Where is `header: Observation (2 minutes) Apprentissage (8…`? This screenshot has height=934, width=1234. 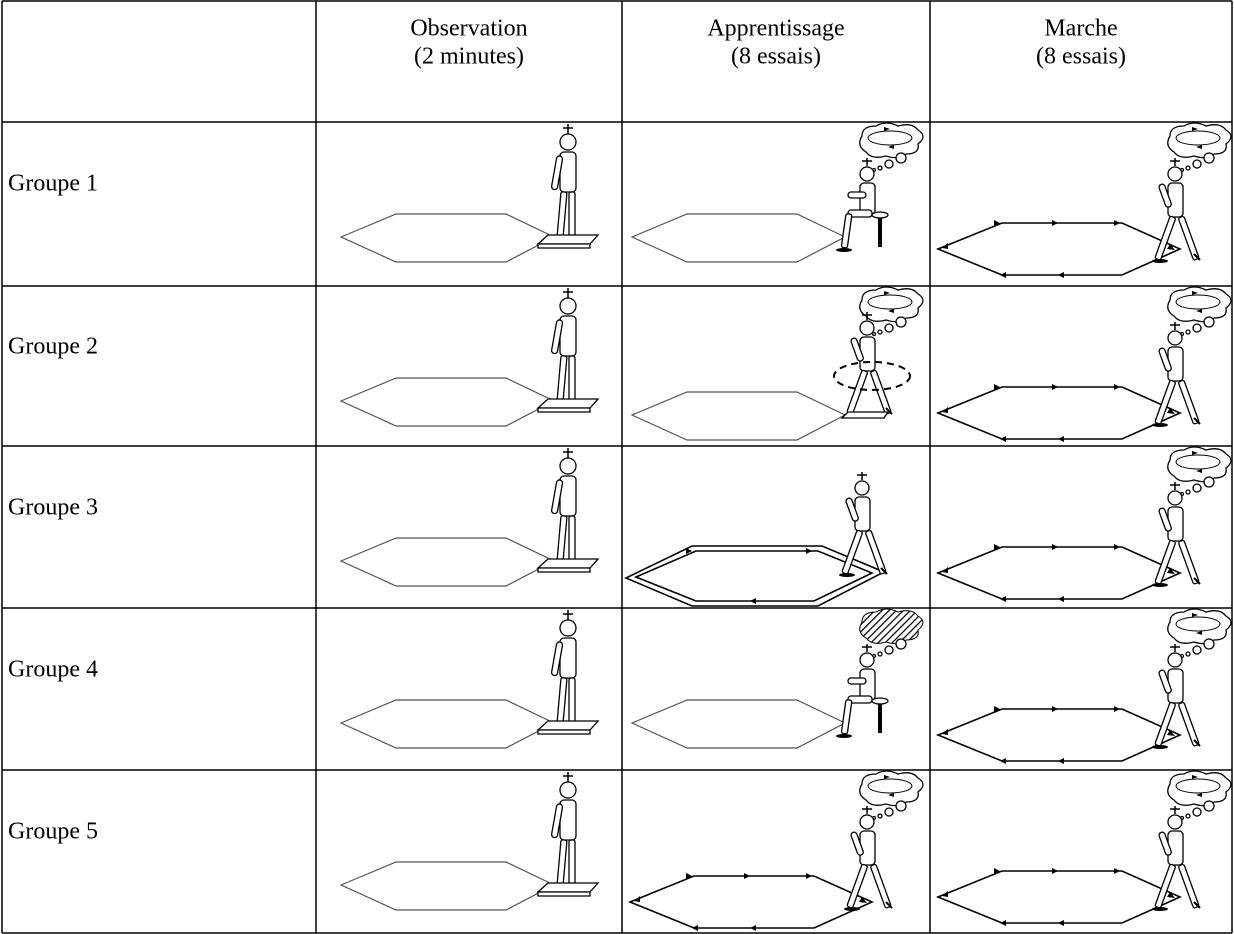
header: Observation (2 minutes) Apprentissage (8… is located at coordinates (768, 43).